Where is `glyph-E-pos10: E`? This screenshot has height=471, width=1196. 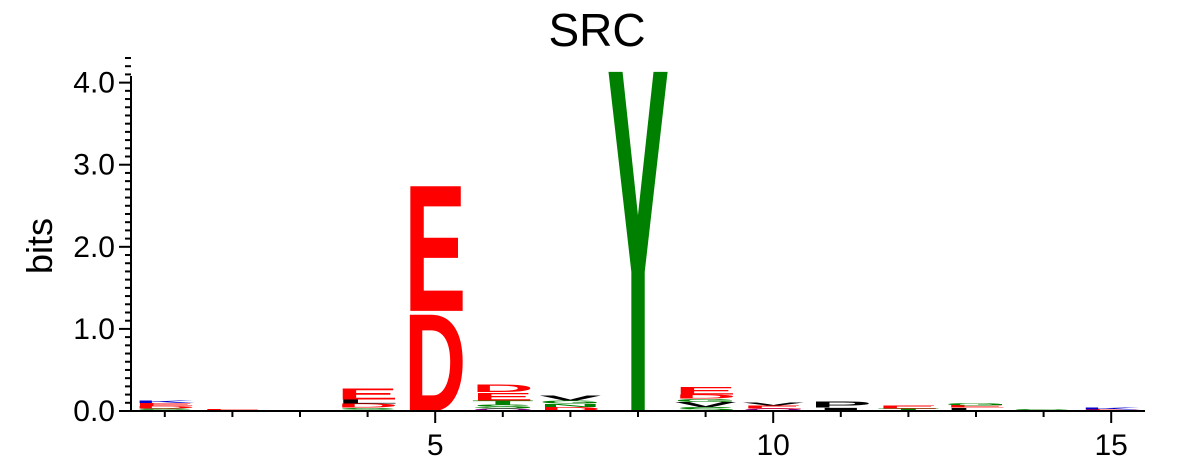
glyph-E-pos10: E is located at coordinates (773, 406).